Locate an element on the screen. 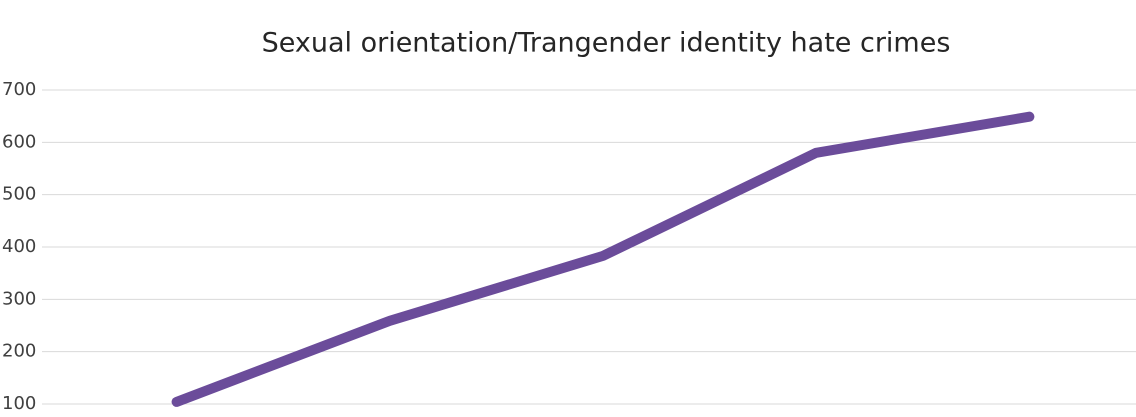 Image resolution: width=1136 pixels, height=417 pixels. y-tick-label: 400 is located at coordinates (19, 246).